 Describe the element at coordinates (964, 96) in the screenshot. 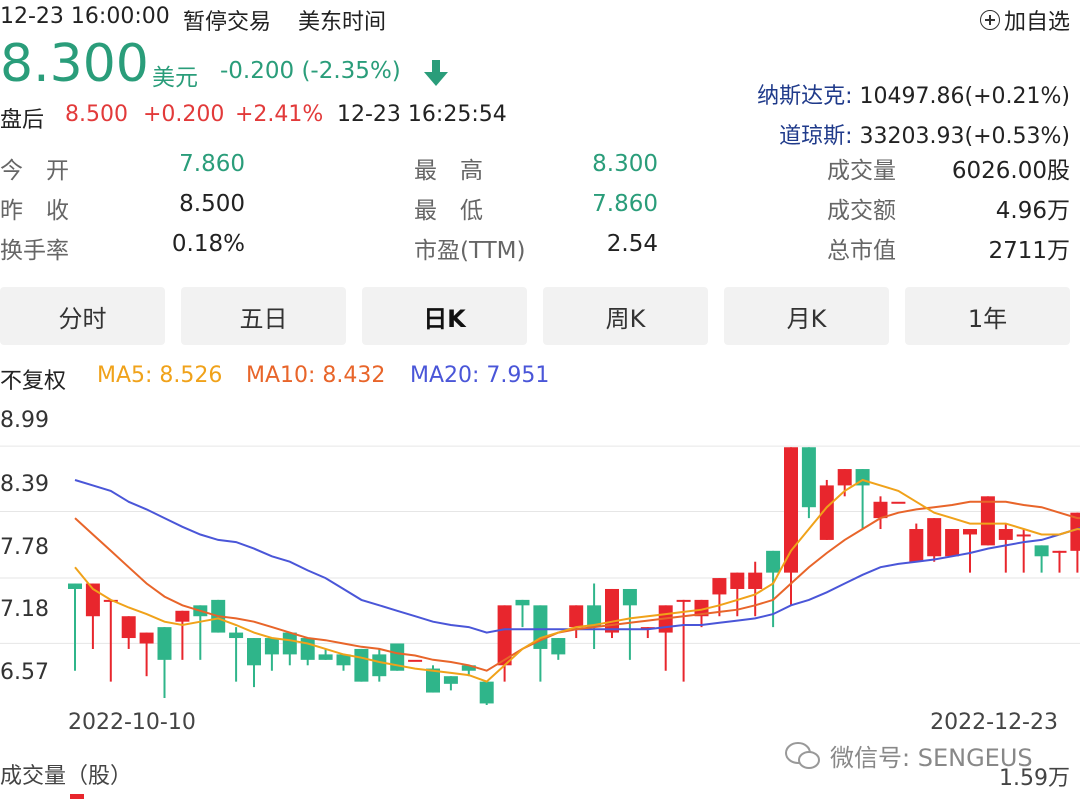

I see `index-value: 10497.86(+0.21%)` at that location.